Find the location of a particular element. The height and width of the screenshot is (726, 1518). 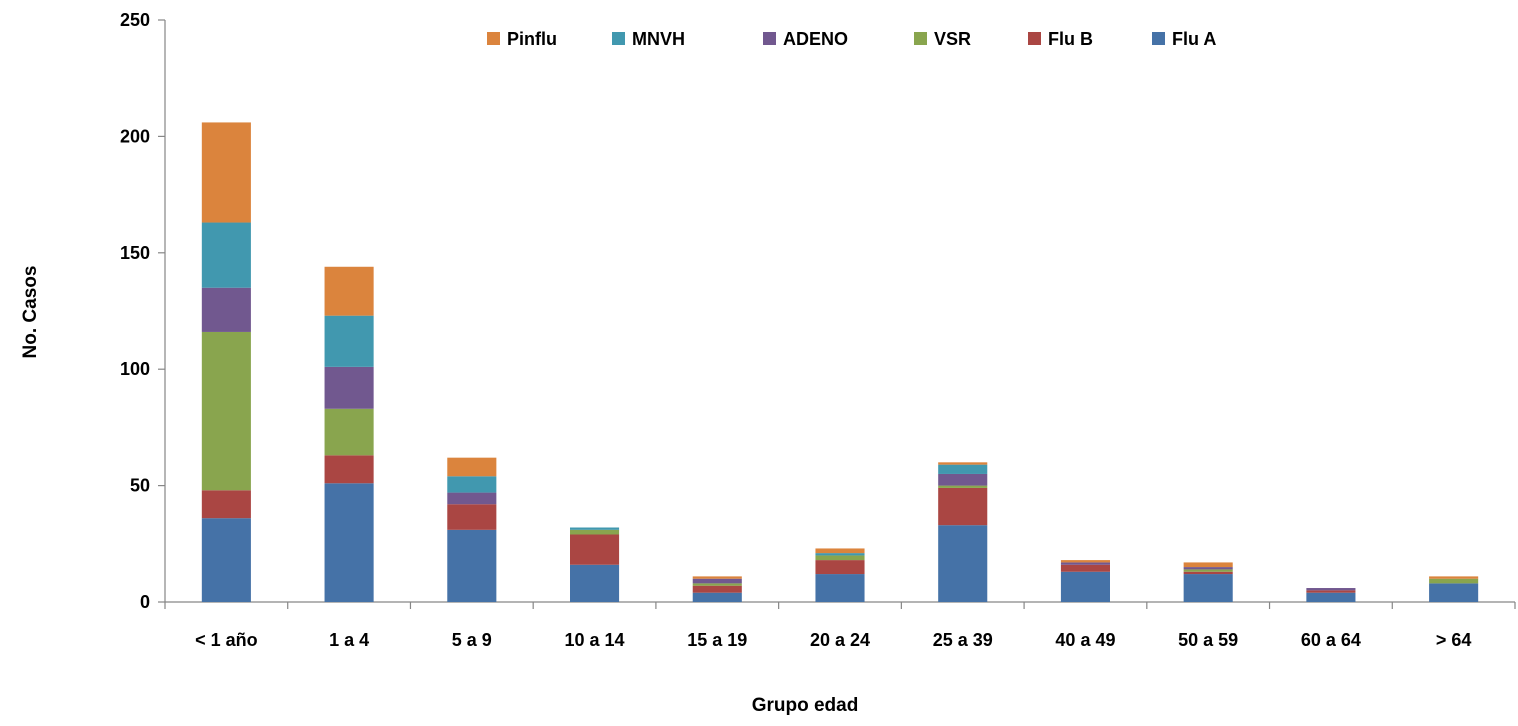

x-tick-label: 25 a 39 is located at coordinates (963, 640).